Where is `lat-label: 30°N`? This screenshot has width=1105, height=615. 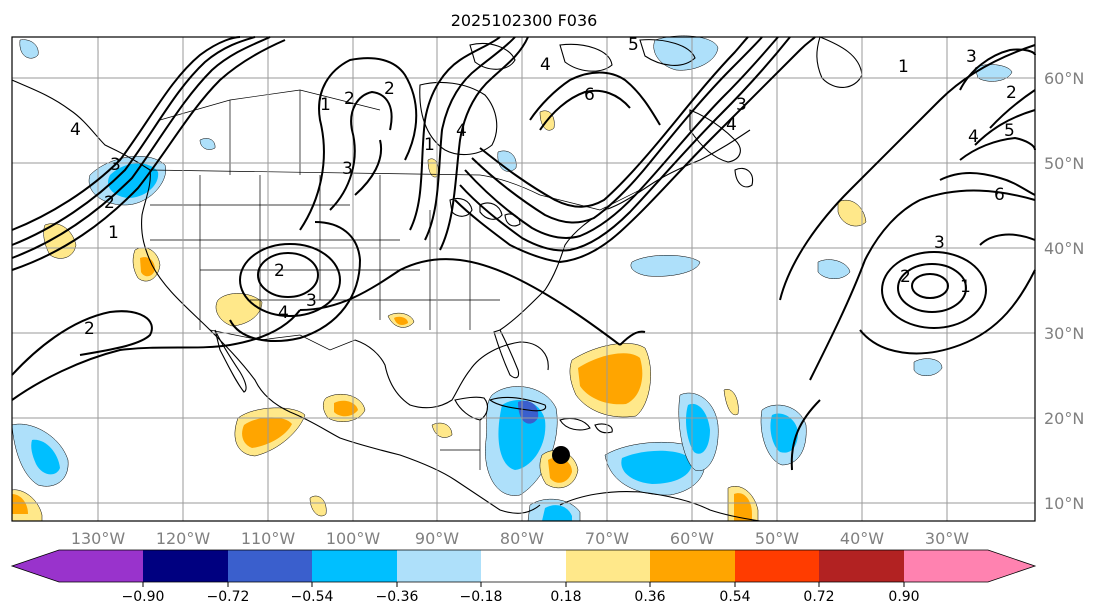
lat-label: 30°N is located at coordinates (1064, 333).